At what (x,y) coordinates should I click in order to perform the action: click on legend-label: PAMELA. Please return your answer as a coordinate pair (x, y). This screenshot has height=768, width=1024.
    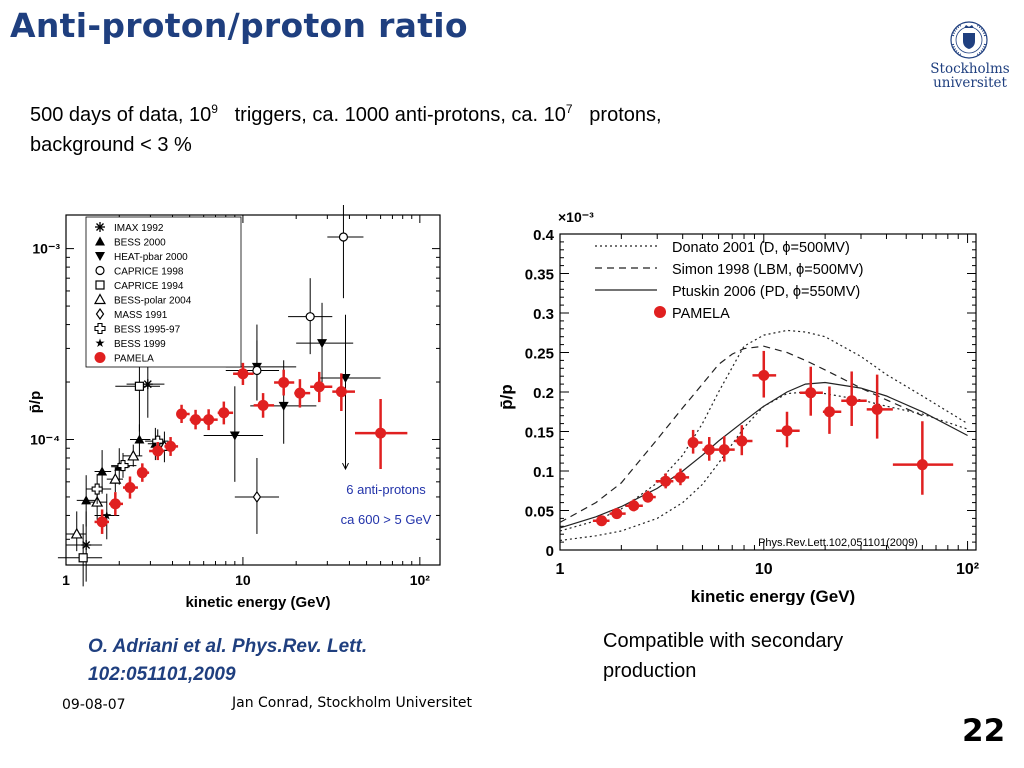
    Looking at the image, I should click on (134, 359).